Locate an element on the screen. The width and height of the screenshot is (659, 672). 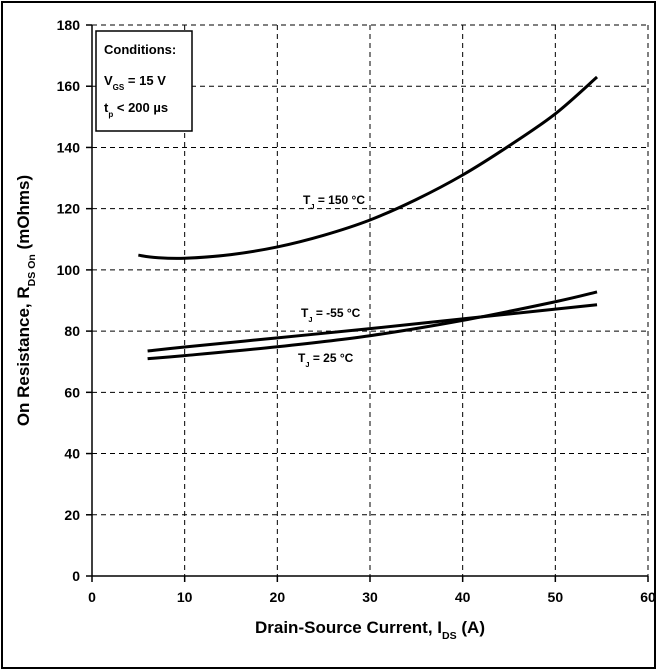
series-label: TJ = 25 °C is located at coordinates (326, 360).